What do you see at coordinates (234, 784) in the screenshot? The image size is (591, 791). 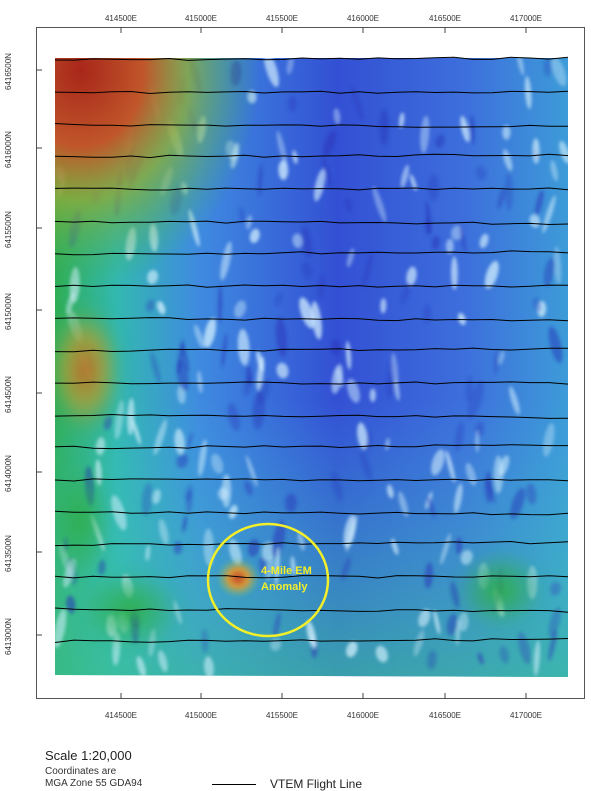 I see `flight-line-legend-symbol` at bounding box center [234, 784].